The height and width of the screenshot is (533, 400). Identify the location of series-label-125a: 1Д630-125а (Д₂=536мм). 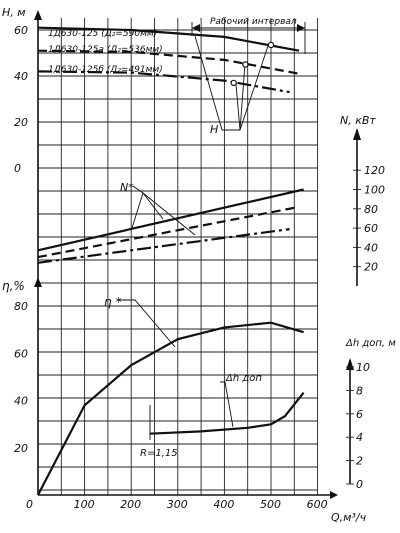
(105, 50).